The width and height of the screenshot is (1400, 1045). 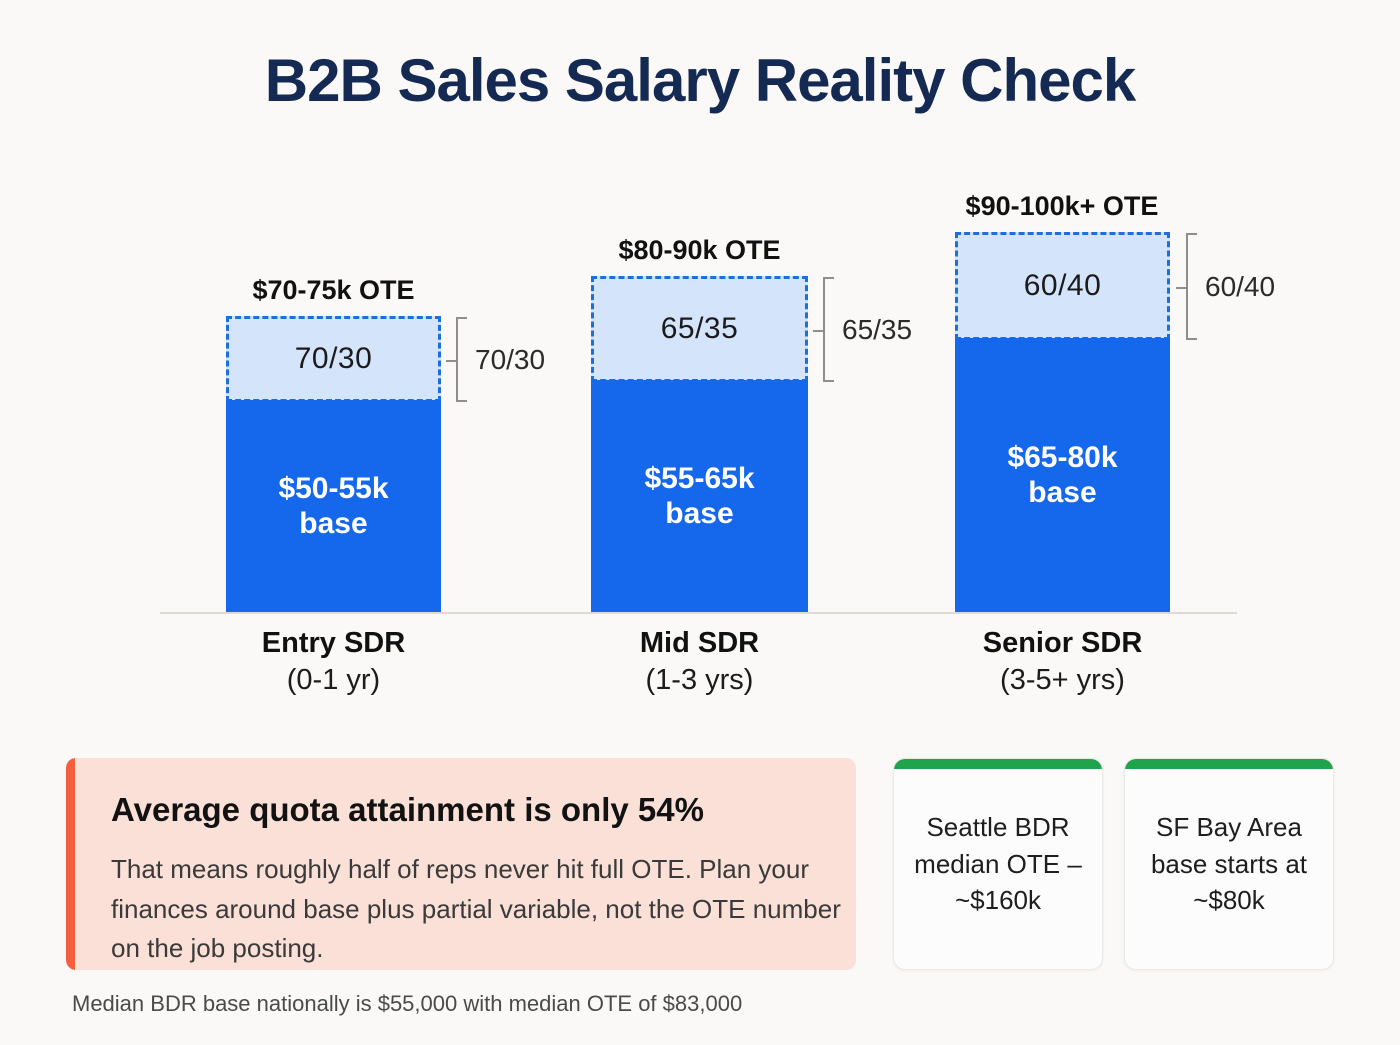 I want to click on base-label-line1-mid-sdr: $55-65k, so click(x=699, y=478).